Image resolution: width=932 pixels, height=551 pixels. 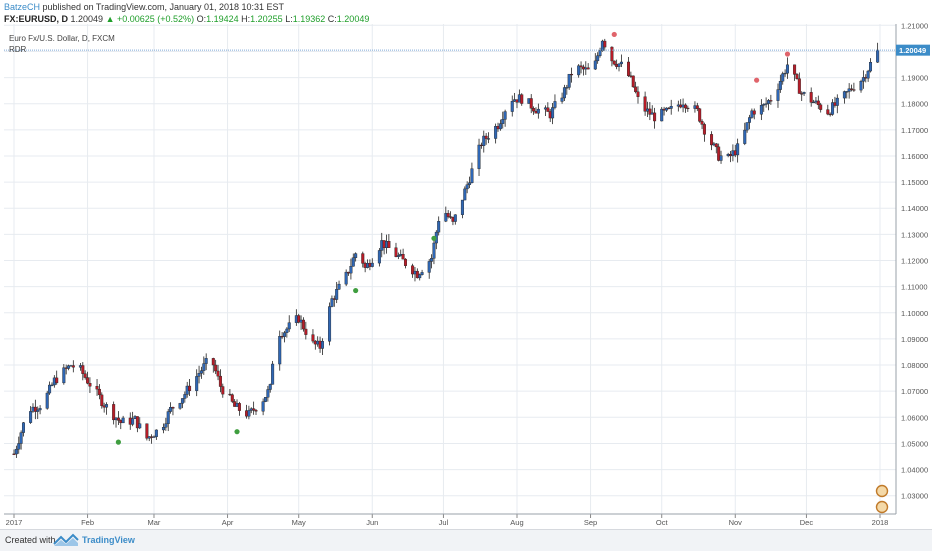 What do you see at coordinates (914, 443) in the screenshot?
I see `y-tick-label: 1.05000` at bounding box center [914, 443].